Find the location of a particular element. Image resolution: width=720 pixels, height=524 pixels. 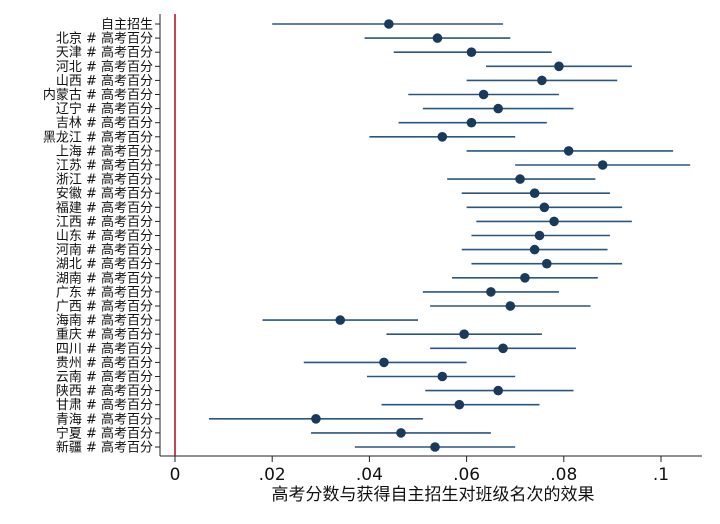

y-tick-label: 上海 # 高考百分 is located at coordinates (104, 151).